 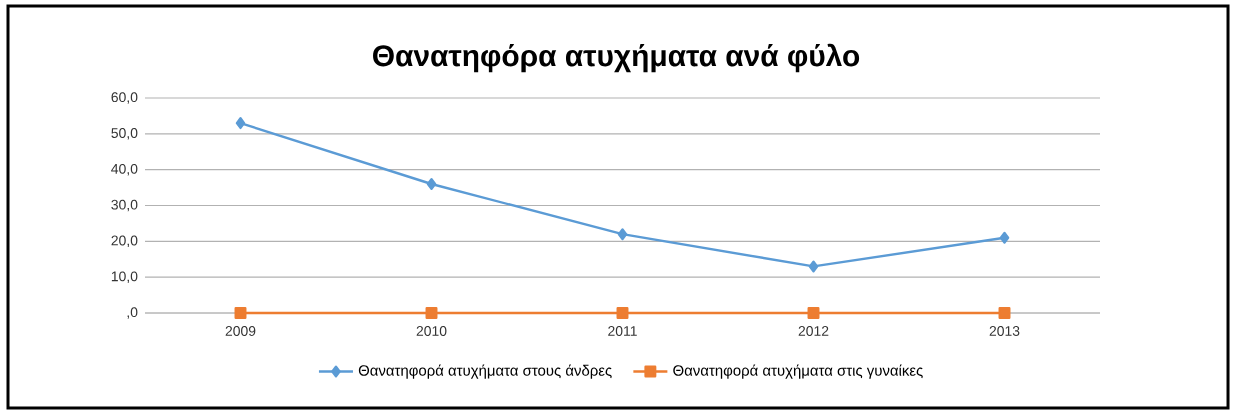 I want to click on x-tick-label: 2011, so click(x=622, y=331).